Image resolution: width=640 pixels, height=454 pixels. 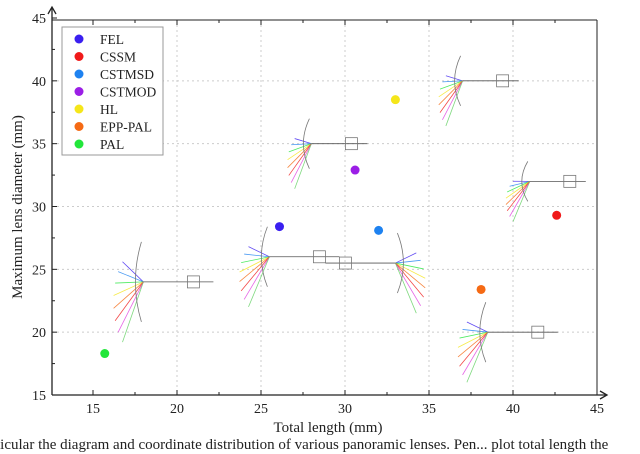 What do you see at coordinates (513, 409) in the screenshot?
I see `x-tick-label: 40` at bounding box center [513, 409].